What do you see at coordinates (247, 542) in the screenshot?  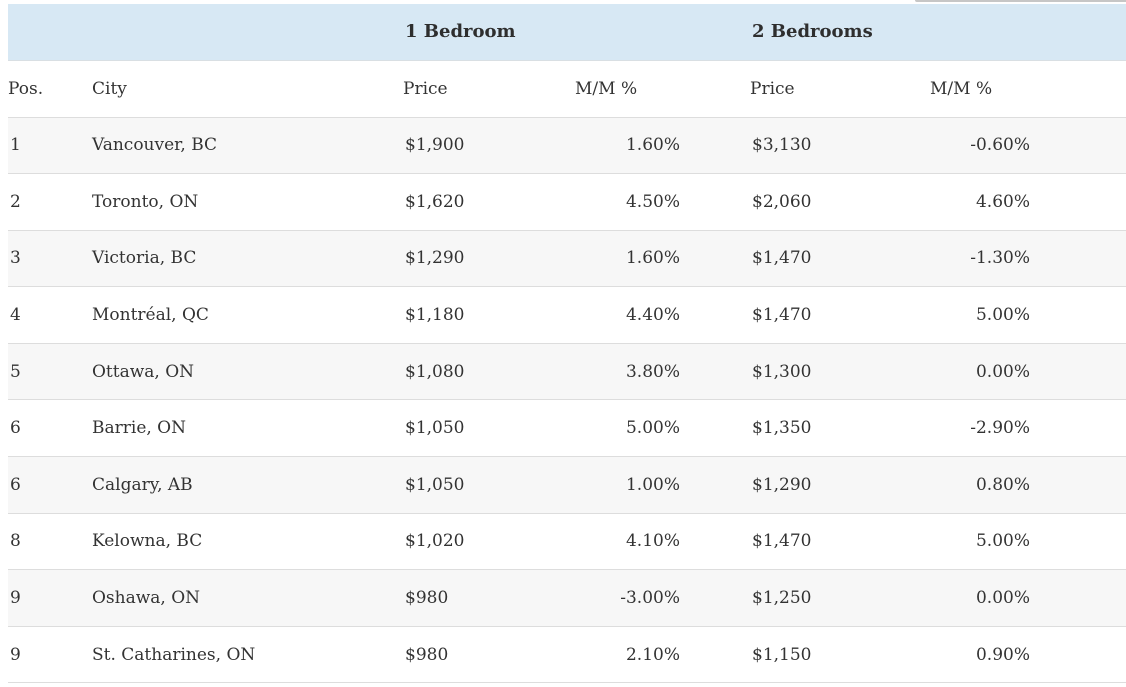 I see `cell-city: Kelowna, BC` at bounding box center [247, 542].